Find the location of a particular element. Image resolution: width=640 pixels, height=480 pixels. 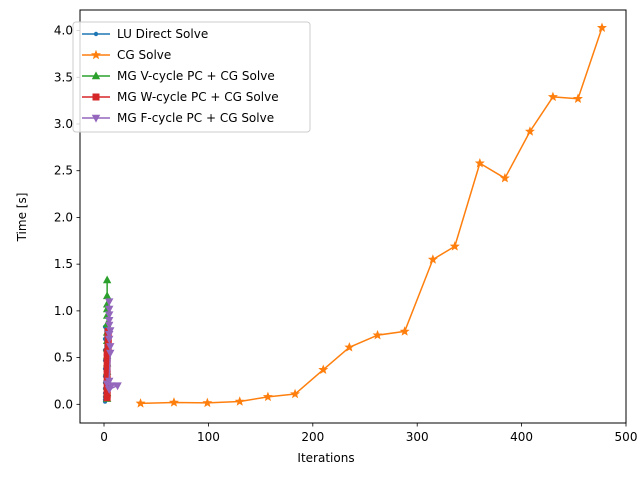

legend-handle-lu-direct-solve is located at coordinates (96, 34).